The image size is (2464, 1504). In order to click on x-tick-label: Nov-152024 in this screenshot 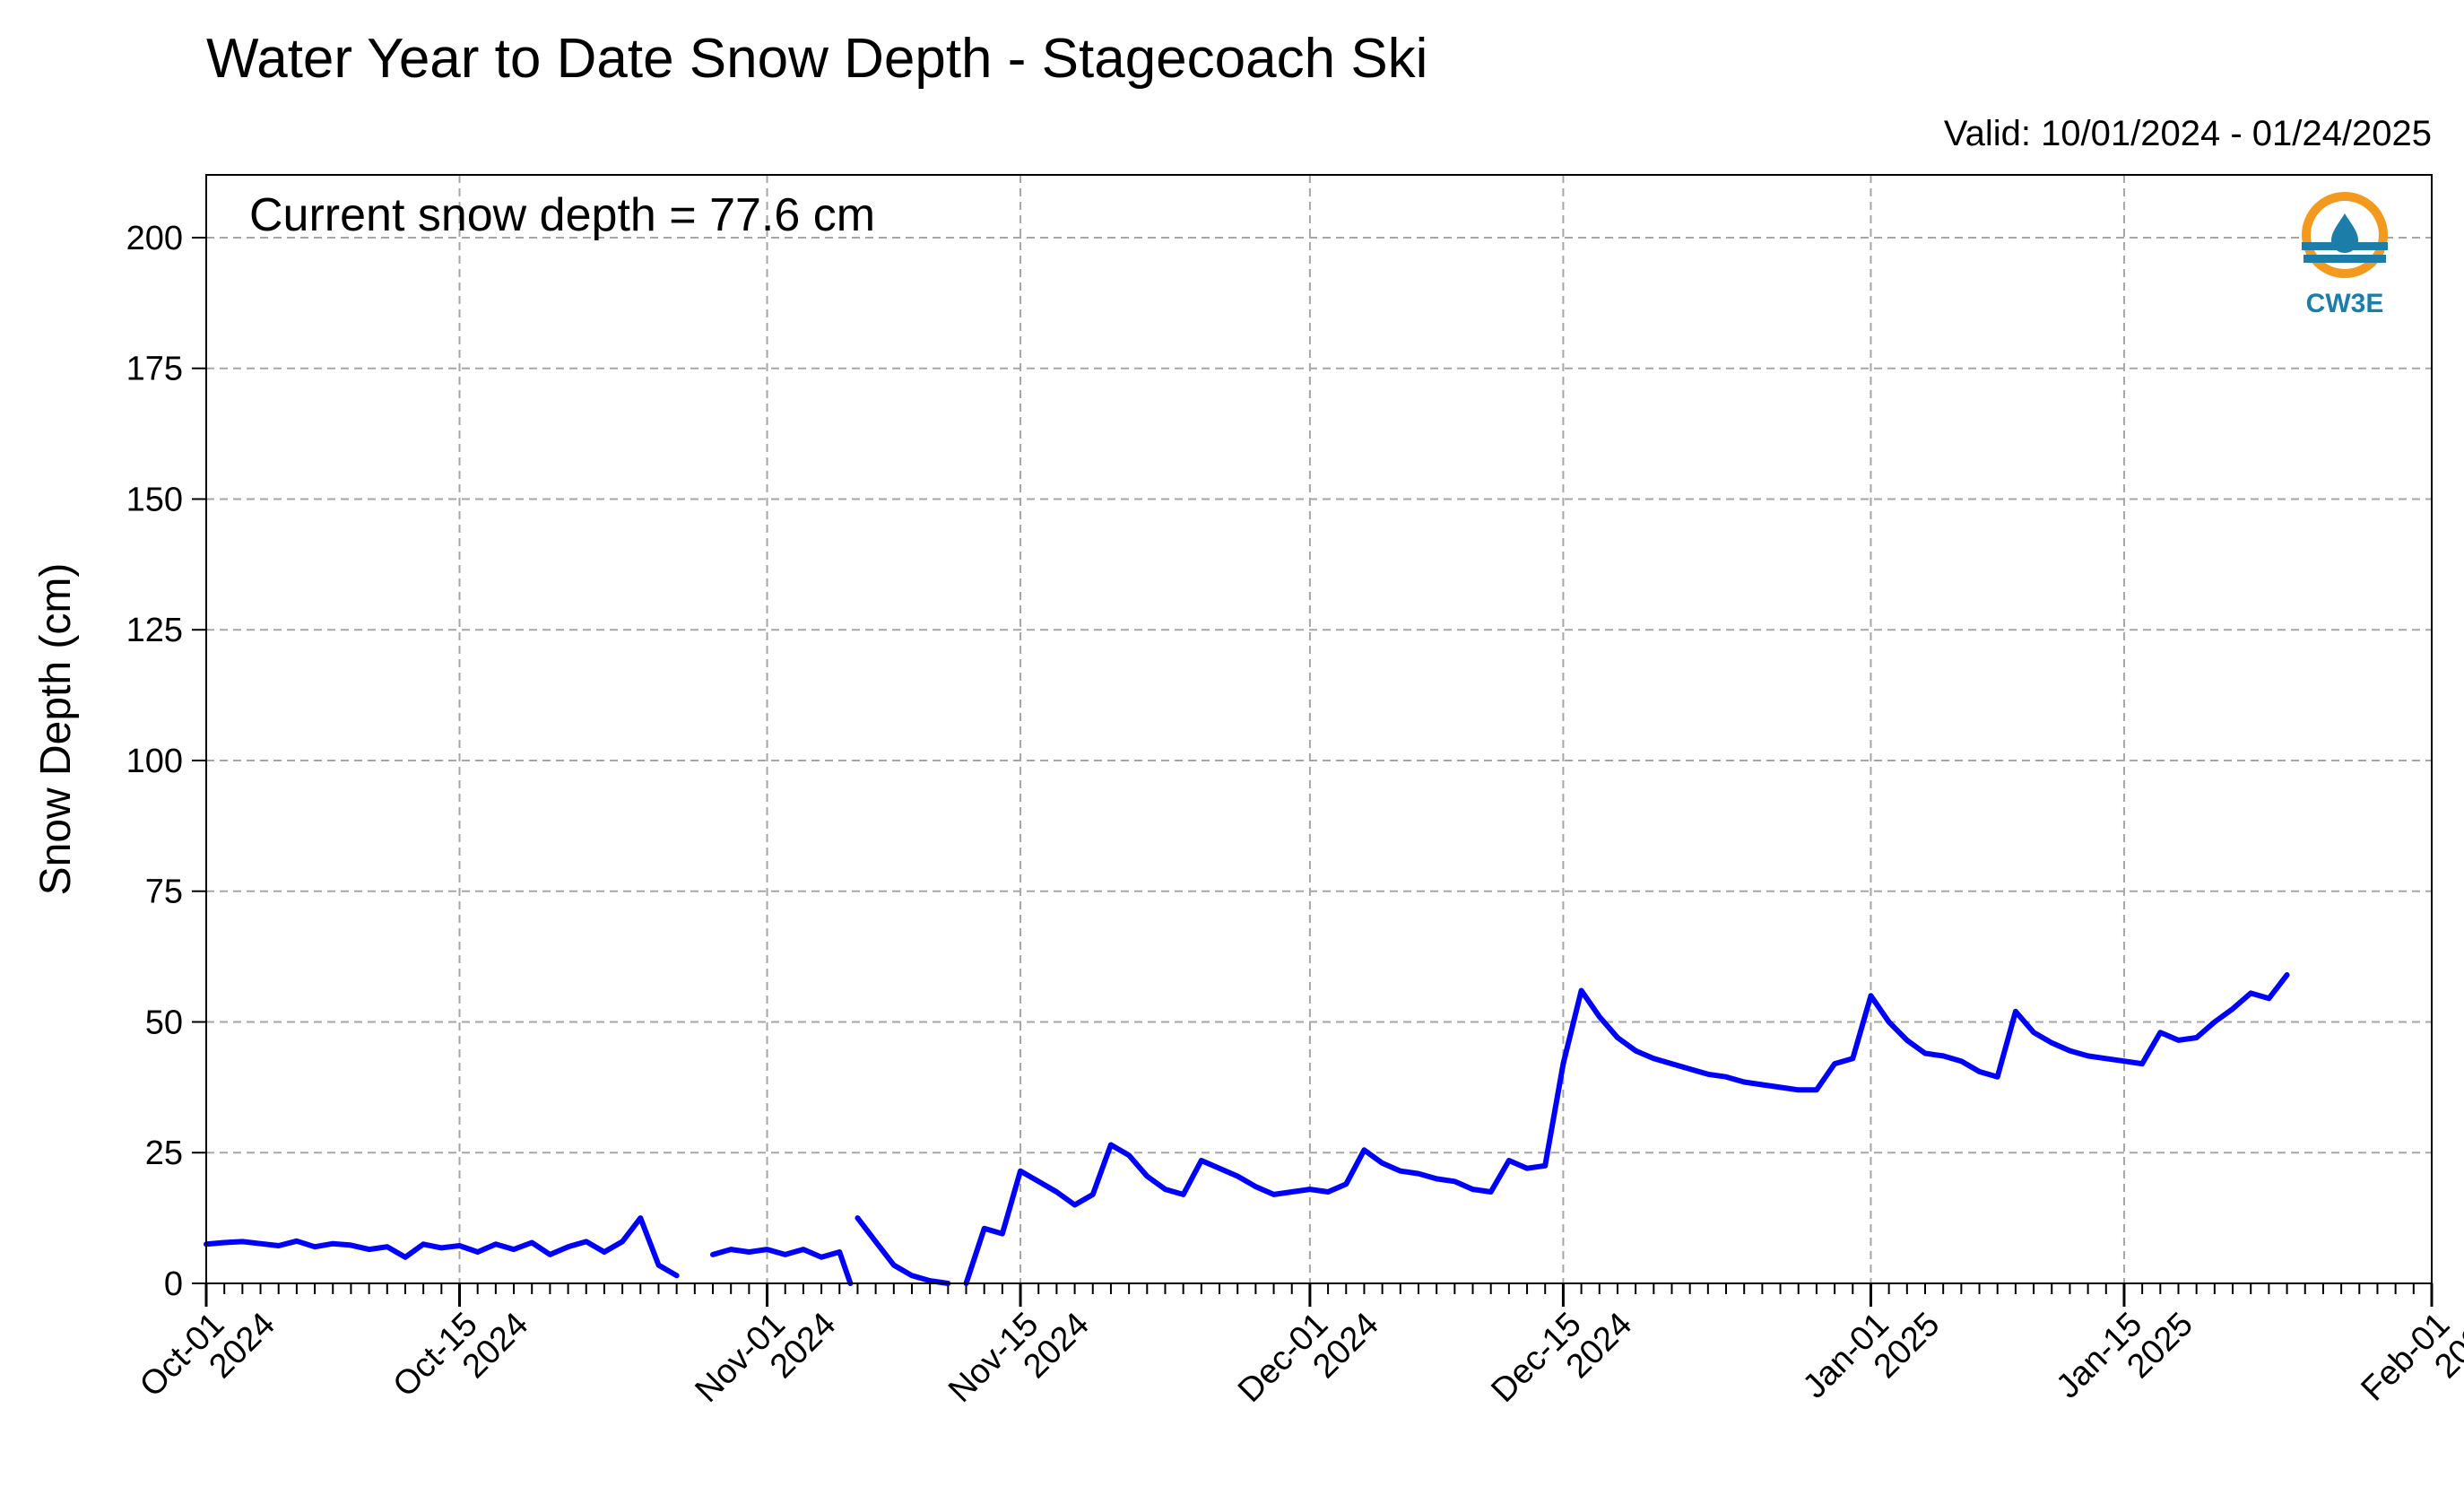, I will do `click(1019, 1357)`.